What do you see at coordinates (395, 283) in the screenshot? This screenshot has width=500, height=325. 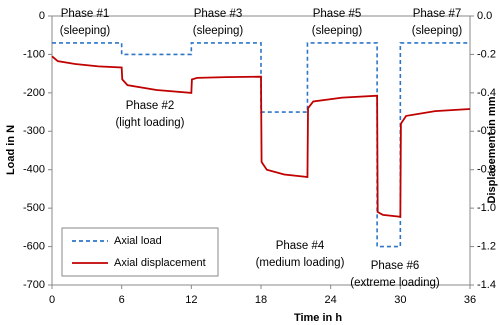 I see `annotation: (extreme loading)` at bounding box center [395, 283].